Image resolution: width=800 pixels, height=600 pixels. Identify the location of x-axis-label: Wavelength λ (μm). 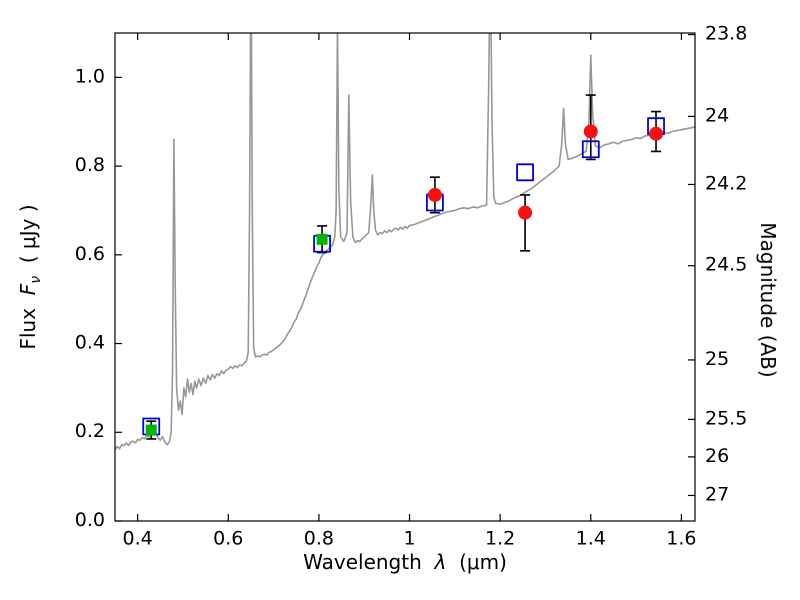
(405, 562).